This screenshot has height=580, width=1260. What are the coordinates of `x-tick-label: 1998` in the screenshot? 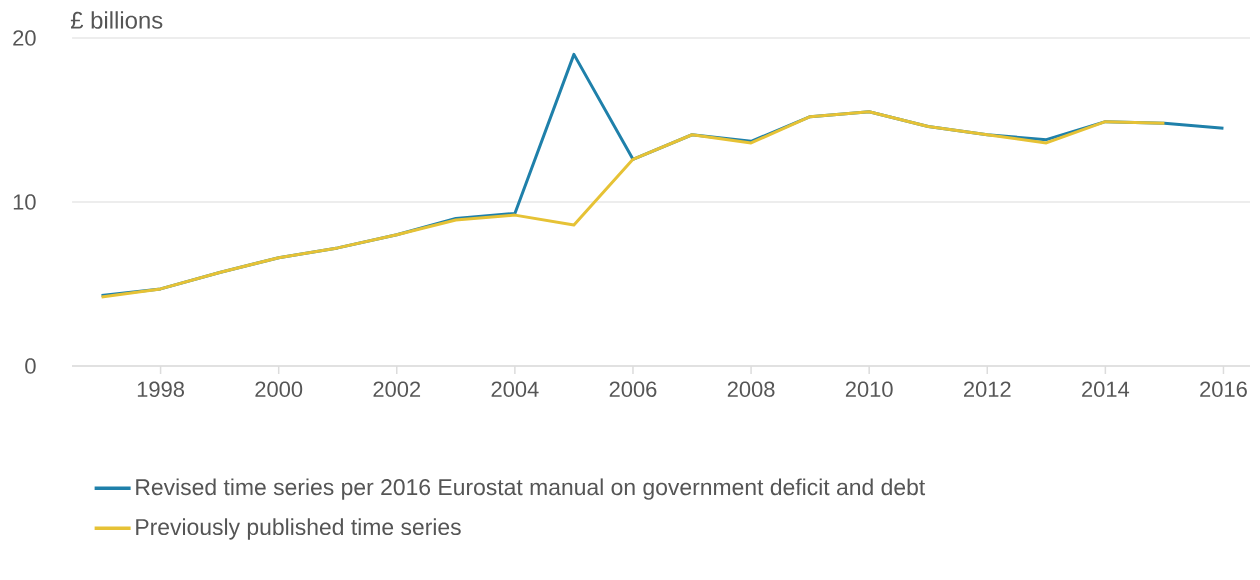 It's located at (160, 389).